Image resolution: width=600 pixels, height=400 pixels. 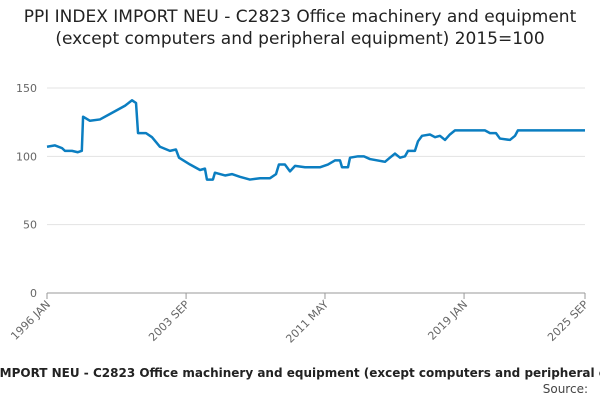 What do you see at coordinates (30, 320) in the screenshot?
I see `x-tick-label: 1996 JAN` at bounding box center [30, 320].